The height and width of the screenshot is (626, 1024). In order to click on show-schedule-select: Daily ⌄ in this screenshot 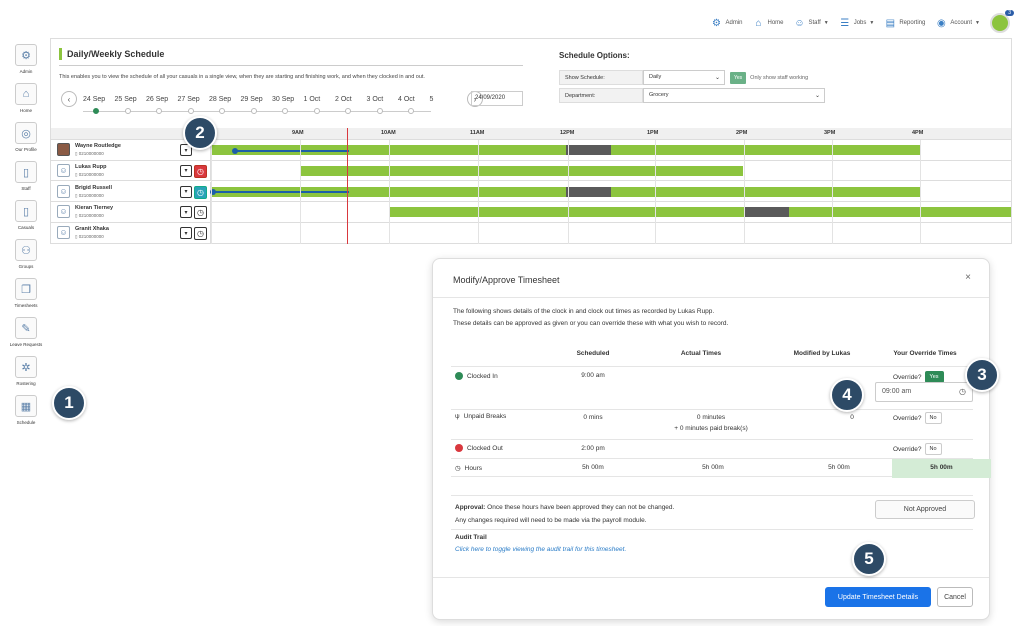, I will do `click(684, 77)`.